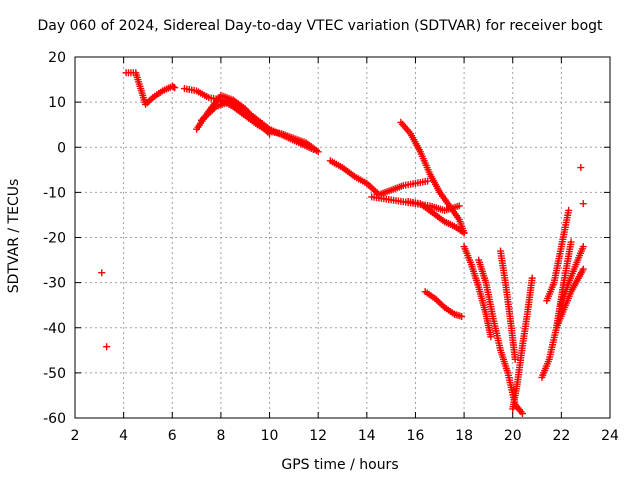 The height and width of the screenshot is (480, 640). What do you see at coordinates (54, 193) in the screenshot?
I see `y-tick-label: -10` at bounding box center [54, 193].